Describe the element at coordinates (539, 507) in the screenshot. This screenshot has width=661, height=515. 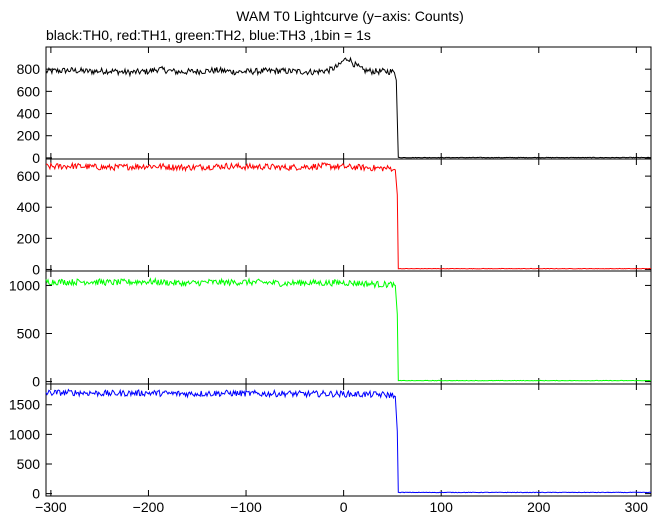
I see `x-tick-label: 200` at that location.